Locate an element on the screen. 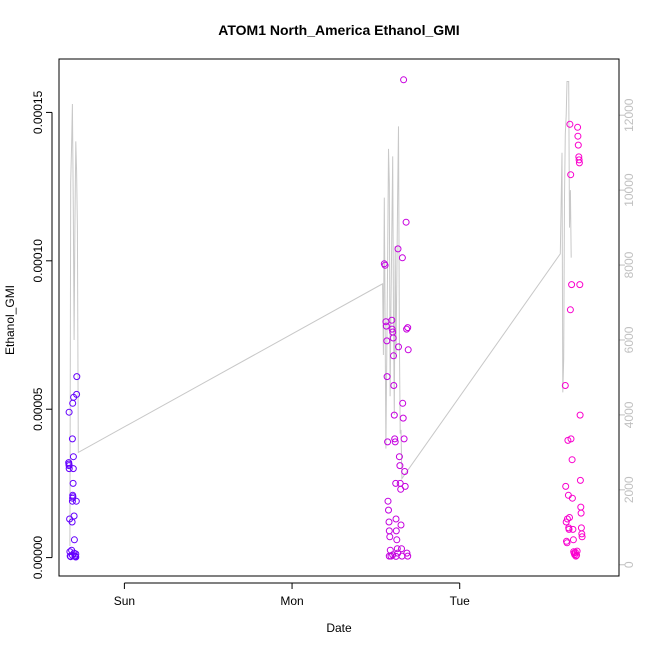 The image size is (650, 655). y-axis-tick-label: 0.00015 is located at coordinates (38, 112).